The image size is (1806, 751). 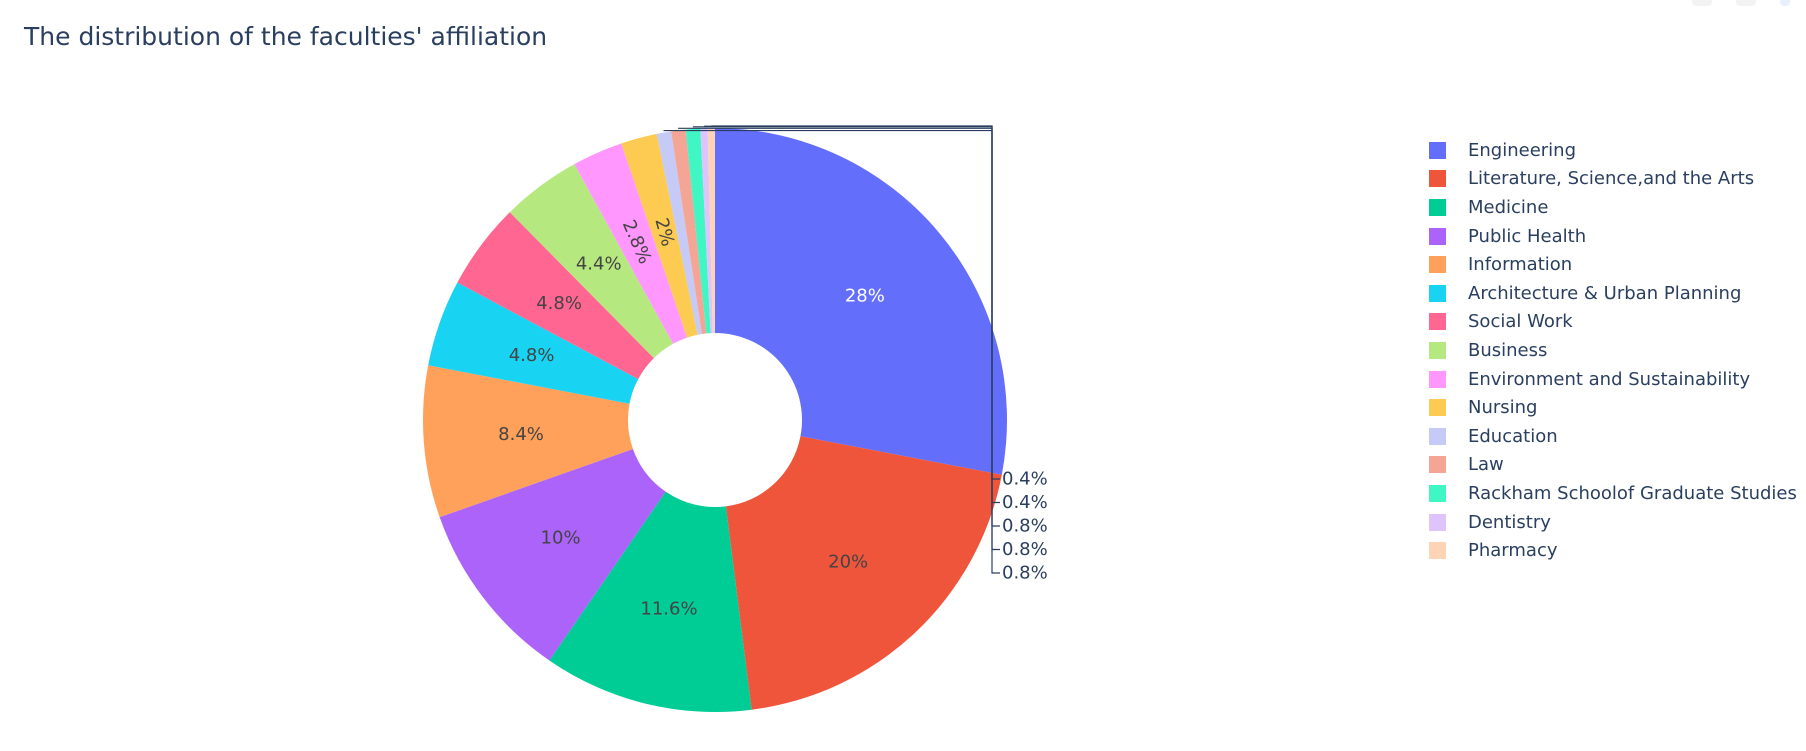 I want to click on slice-value-label: 20%, so click(x=848, y=561).